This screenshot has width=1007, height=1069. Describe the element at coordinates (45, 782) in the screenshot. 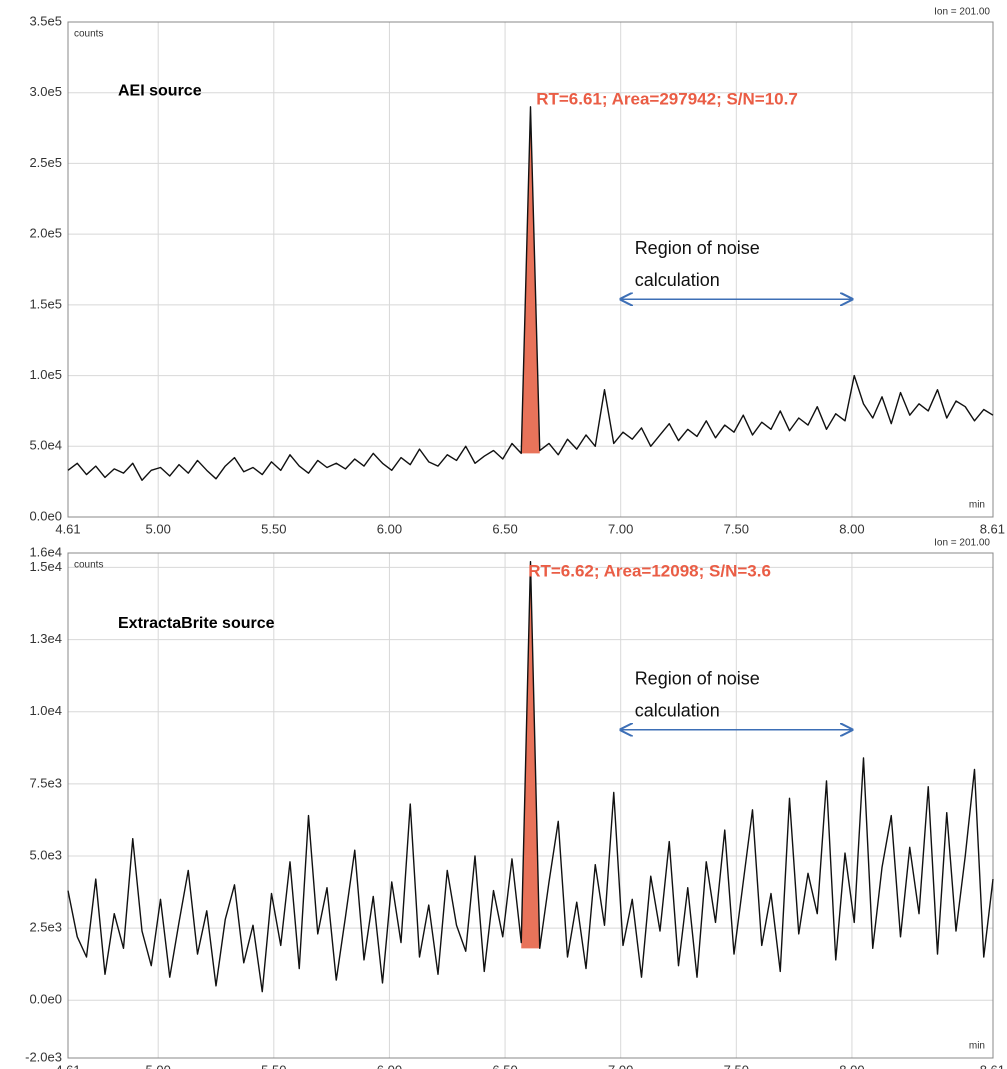

I see `y-tick-label: 7.5e3` at that location.